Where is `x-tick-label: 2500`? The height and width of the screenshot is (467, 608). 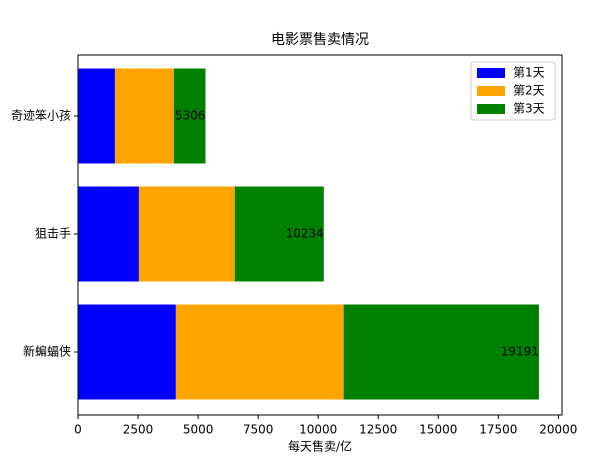 x-tick-label: 2500 is located at coordinates (138, 430).